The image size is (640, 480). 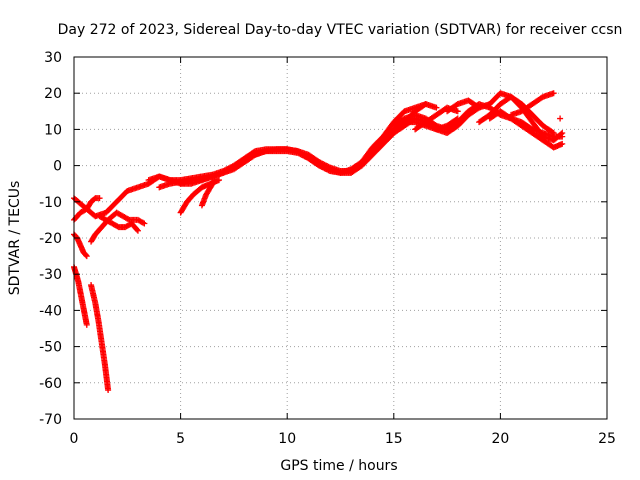 I want to click on y-tick-label: -20, so click(x=50, y=239).